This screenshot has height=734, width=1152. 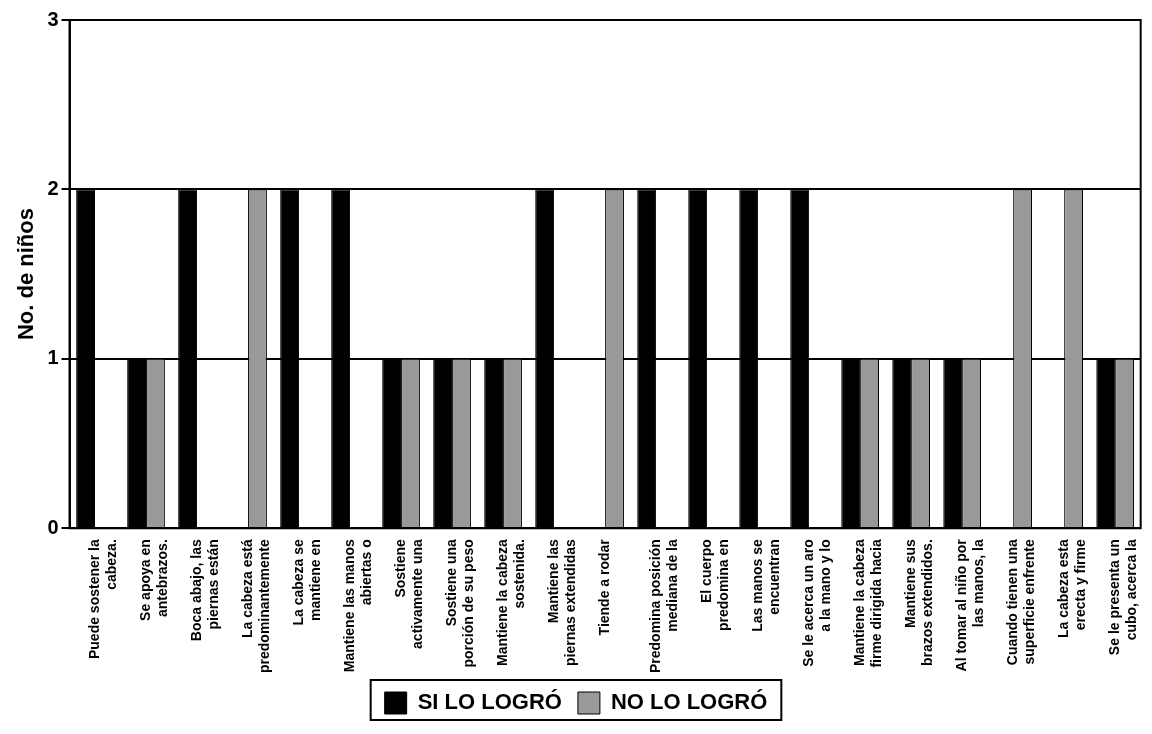 I want to click on y-tick-label: 2, so click(x=53, y=187).